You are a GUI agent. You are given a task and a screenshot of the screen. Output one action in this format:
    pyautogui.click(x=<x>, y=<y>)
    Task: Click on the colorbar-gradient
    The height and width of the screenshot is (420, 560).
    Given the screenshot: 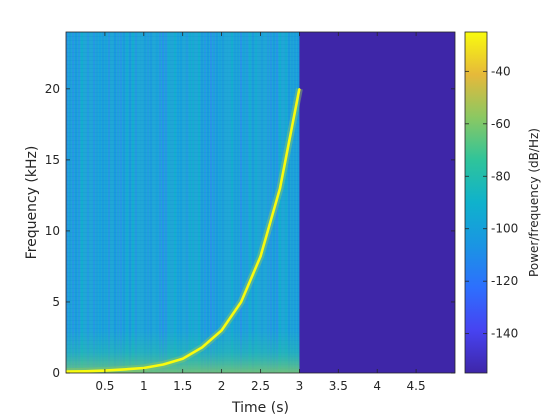 What is the action you would take?
    pyautogui.click(x=476, y=202)
    